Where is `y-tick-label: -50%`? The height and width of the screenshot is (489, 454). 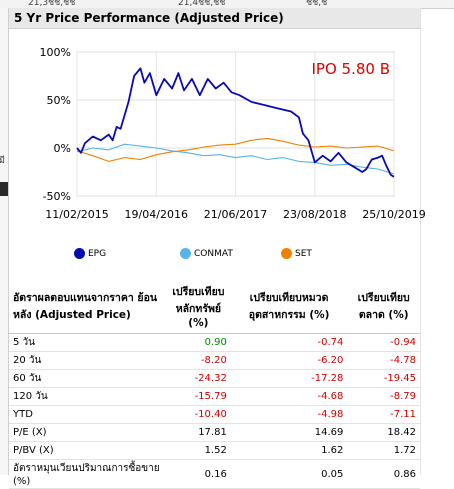
y-tick-label: -50% is located at coordinates (57, 196).